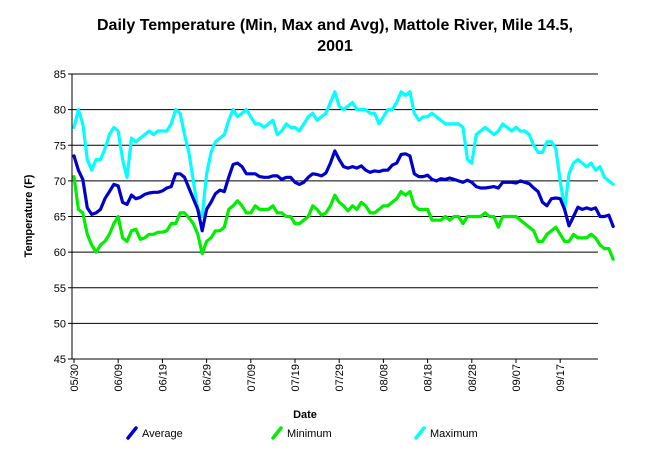 The width and height of the screenshot is (658, 460). Describe the element at coordinates (305, 415) in the screenshot. I see `x-axis-title: Date` at that location.